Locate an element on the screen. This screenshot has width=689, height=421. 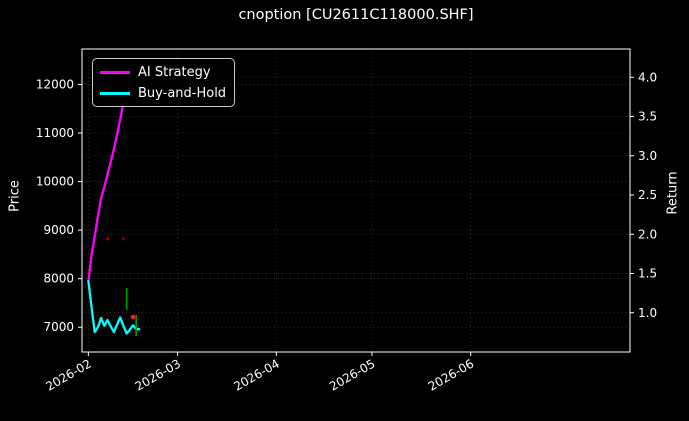
x-tick-label: 2026-03 is located at coordinates (158, 374).